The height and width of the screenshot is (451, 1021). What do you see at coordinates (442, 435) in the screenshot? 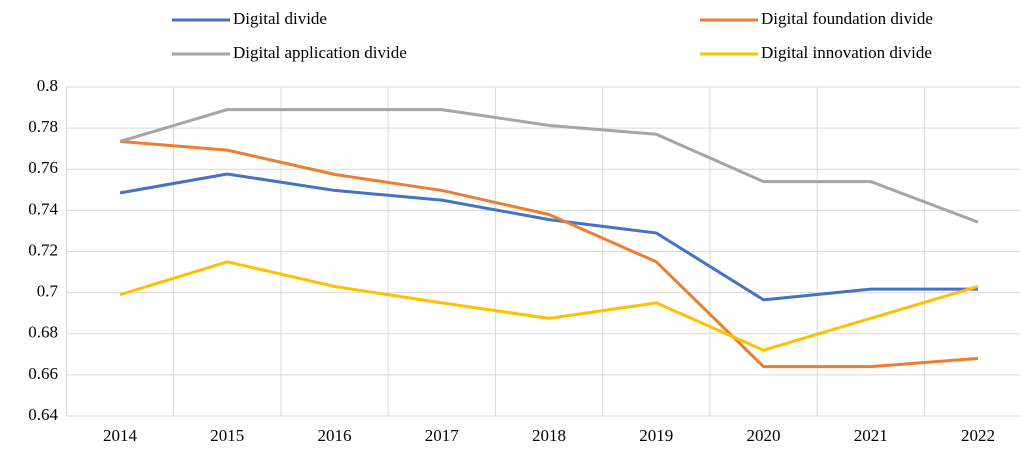
I see `x-tick-label: 2017` at bounding box center [442, 435].